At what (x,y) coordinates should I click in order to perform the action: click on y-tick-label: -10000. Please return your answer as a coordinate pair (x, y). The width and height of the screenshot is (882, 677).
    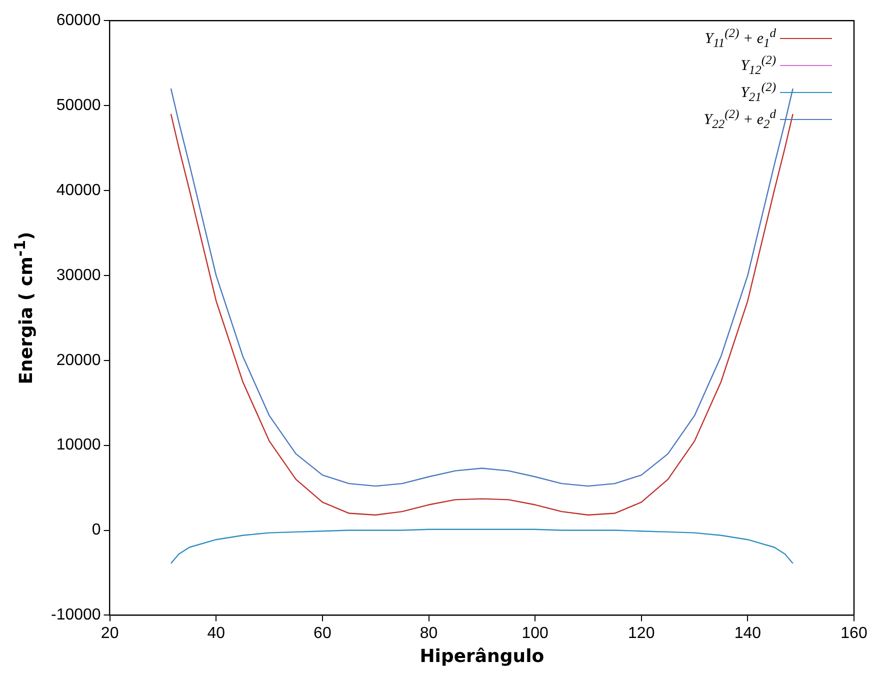
    Looking at the image, I should click on (75, 615).